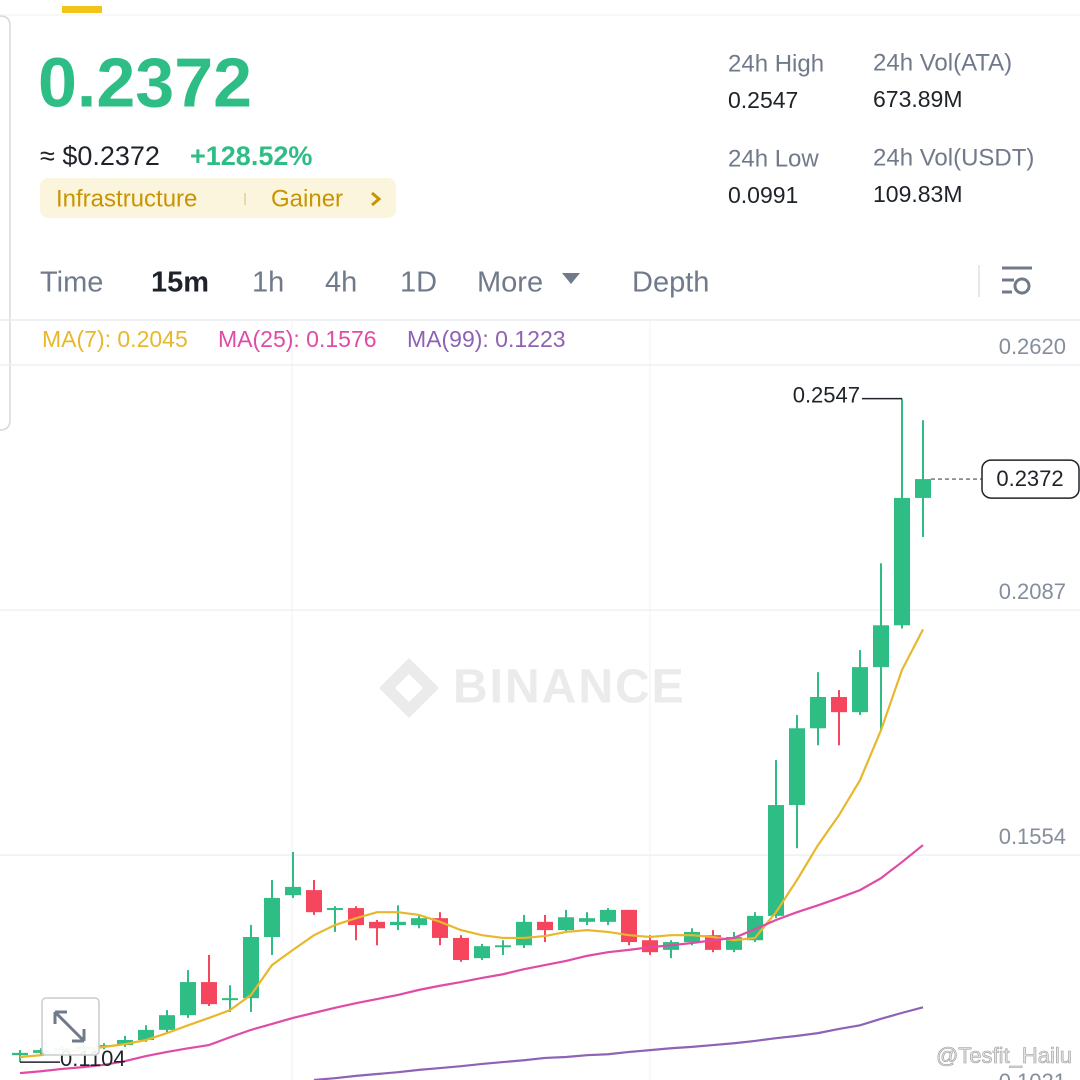 Image resolution: width=1080 pixels, height=1080 pixels. Describe the element at coordinates (268, 283) in the screenshot. I see `interval-tab: 1h` at that location.